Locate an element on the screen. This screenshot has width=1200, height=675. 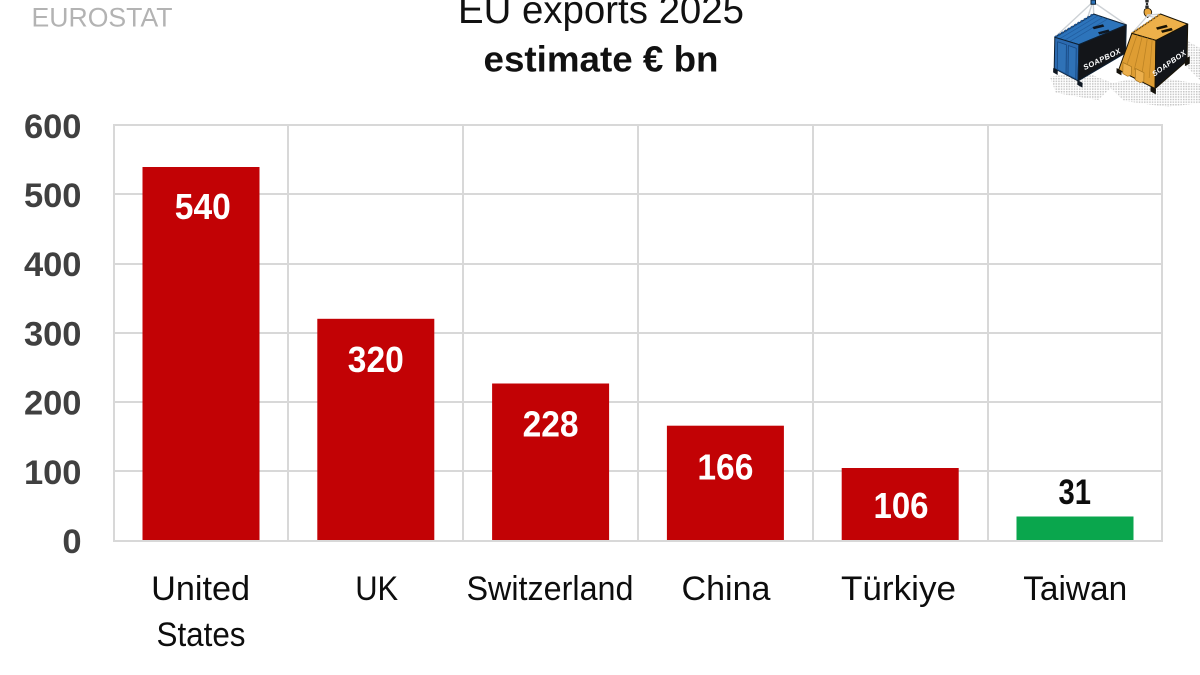
svg-text: 31 is located at coordinates (1075, 492).